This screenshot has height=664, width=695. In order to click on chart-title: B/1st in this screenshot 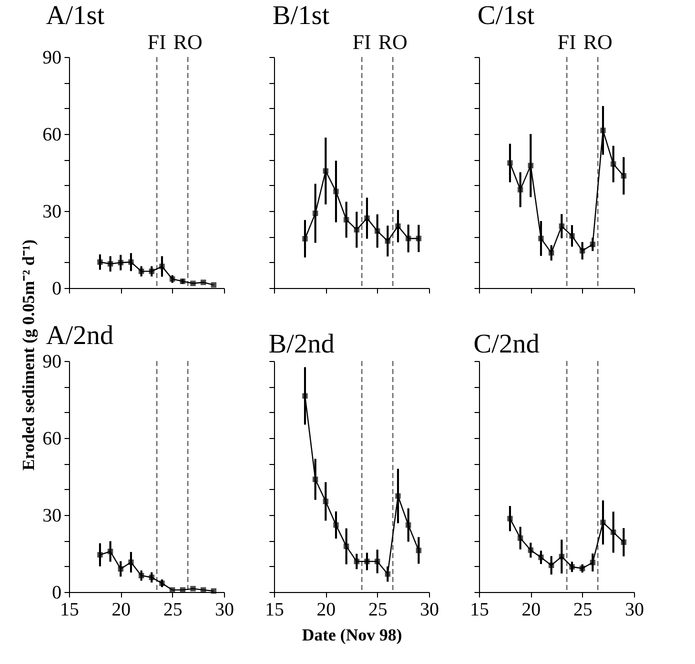, I will do `click(301, 15)`.